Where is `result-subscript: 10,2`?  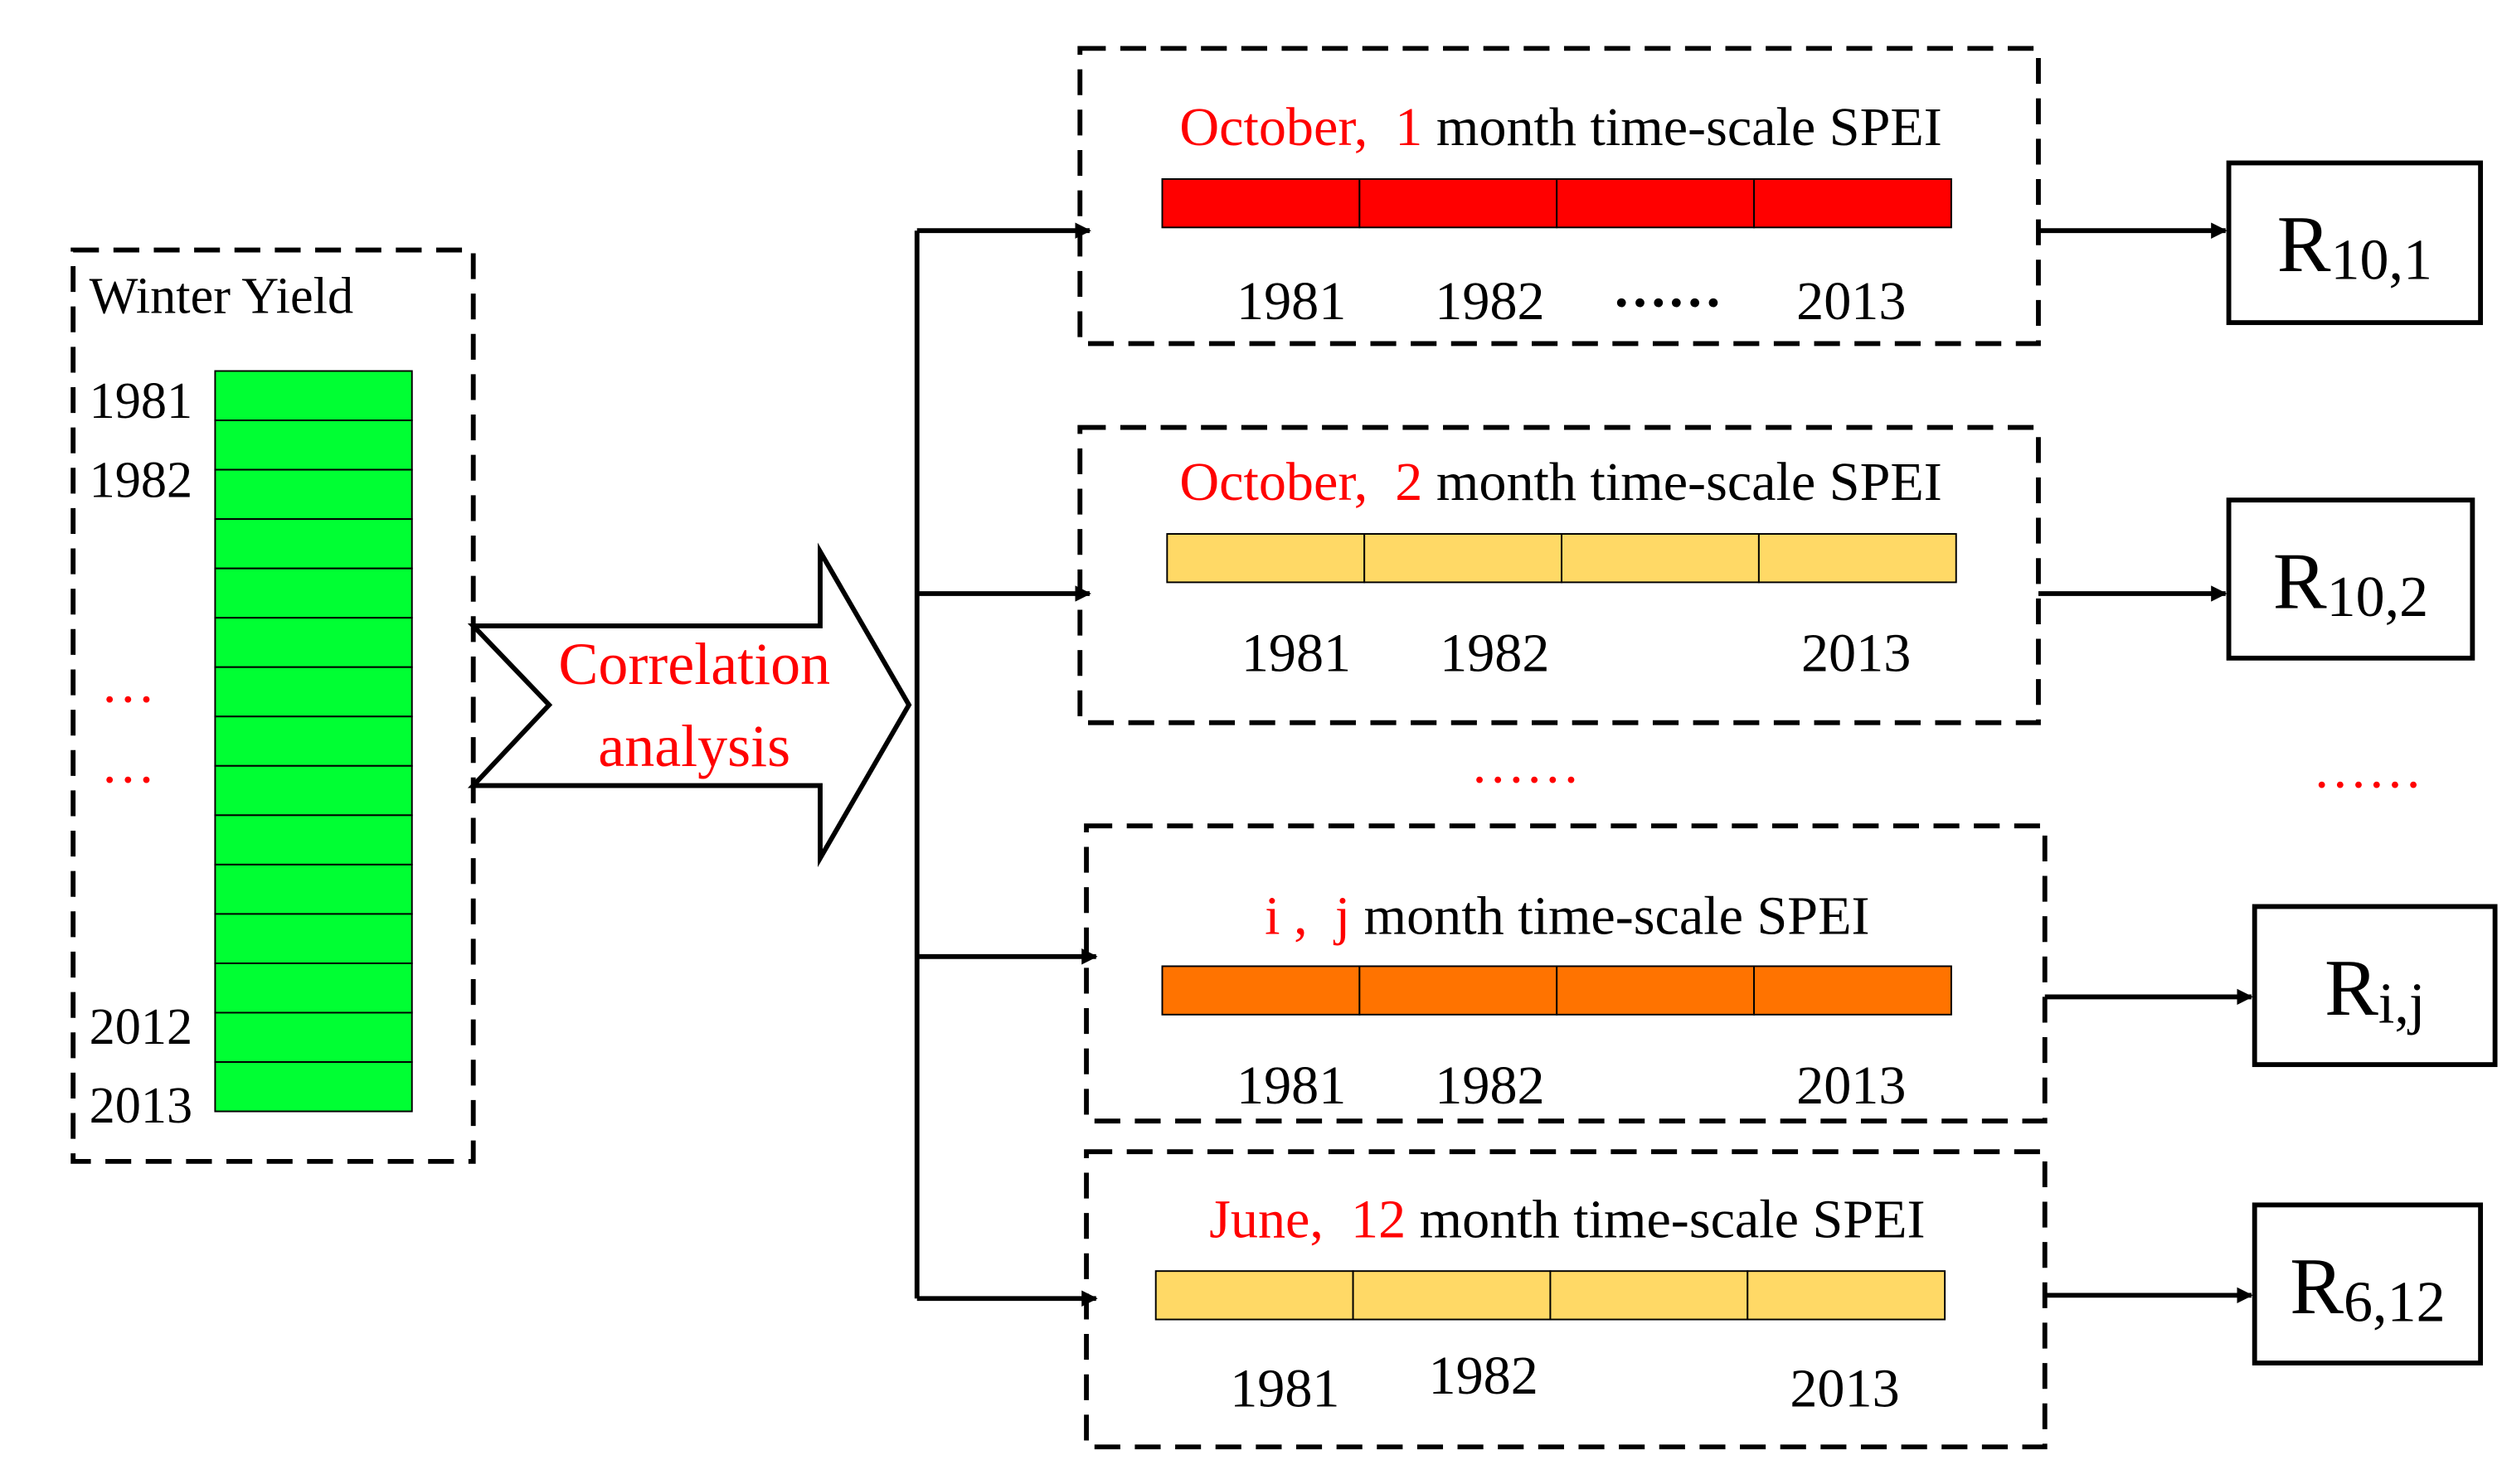
result-subscript: 10,2 is located at coordinates (2378, 597).